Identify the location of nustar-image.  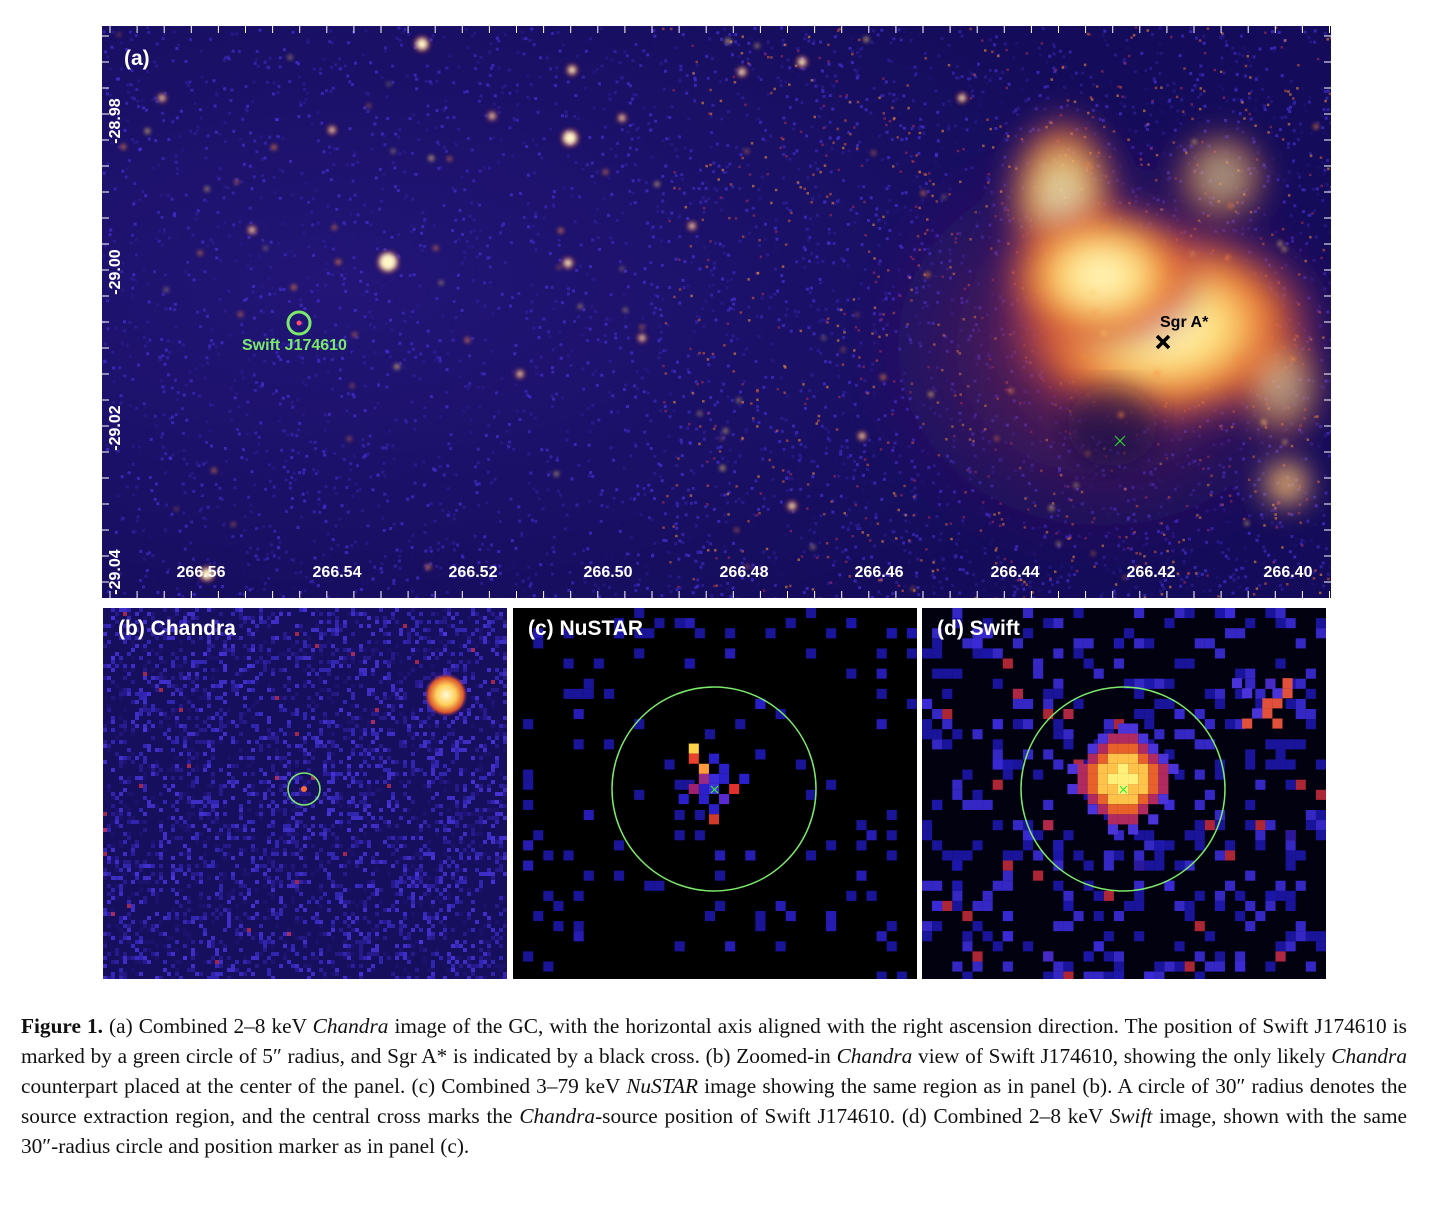
(720, 793).